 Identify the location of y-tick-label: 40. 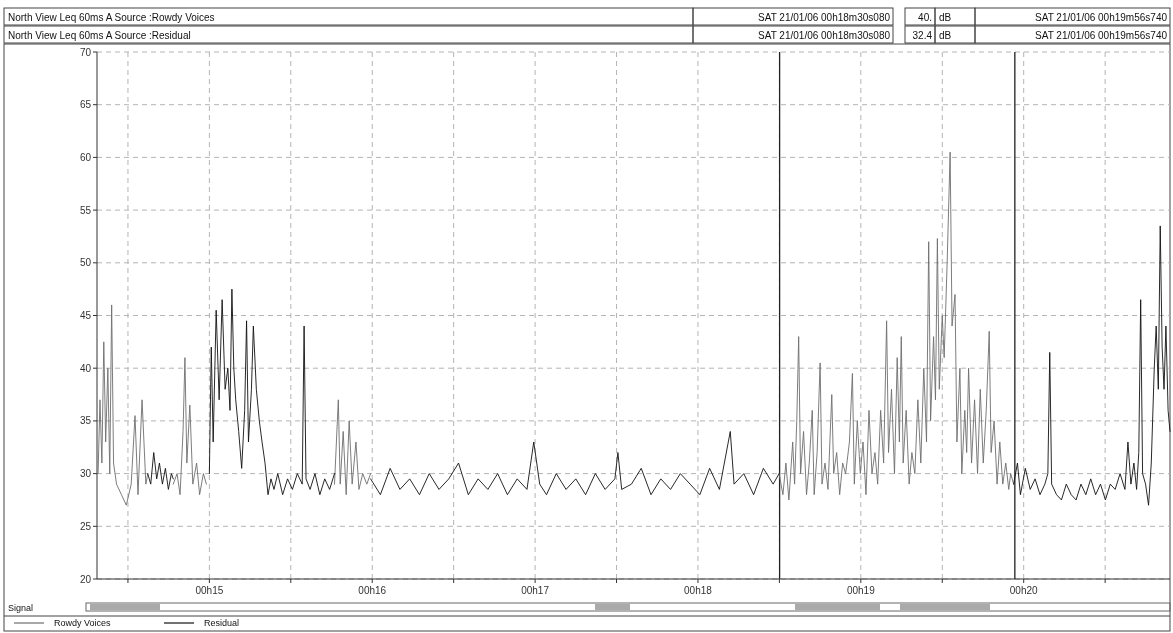
(85, 368).